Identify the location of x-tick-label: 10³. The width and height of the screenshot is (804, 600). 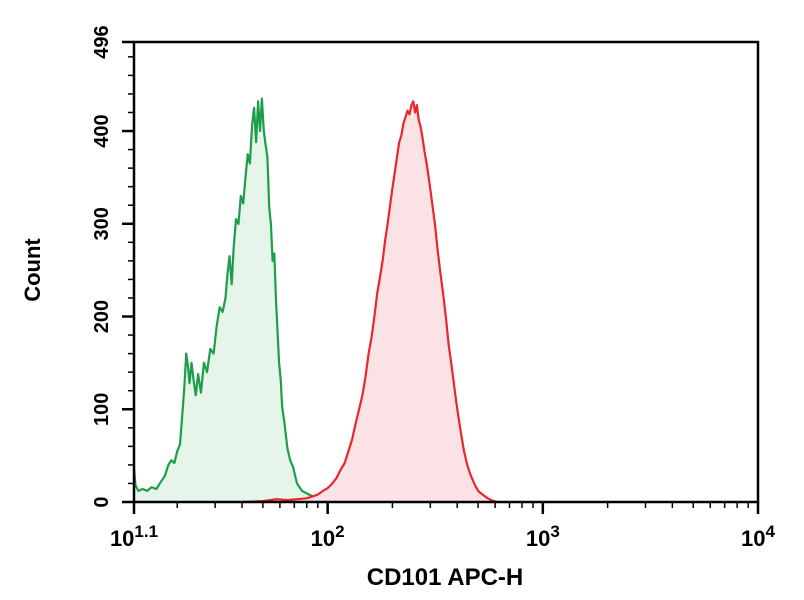
(543, 536).